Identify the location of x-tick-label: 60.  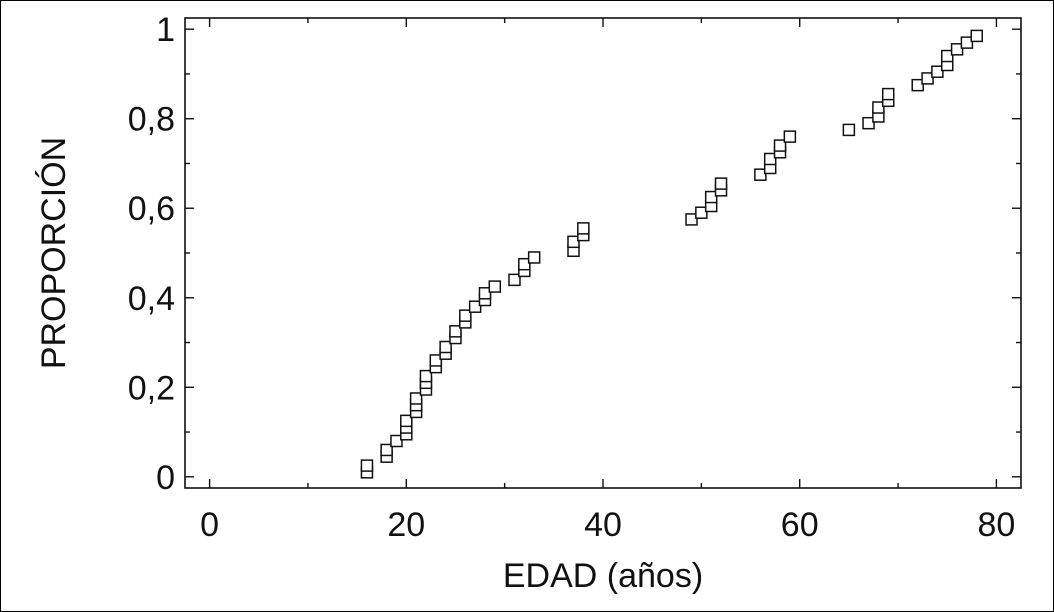
(800, 525).